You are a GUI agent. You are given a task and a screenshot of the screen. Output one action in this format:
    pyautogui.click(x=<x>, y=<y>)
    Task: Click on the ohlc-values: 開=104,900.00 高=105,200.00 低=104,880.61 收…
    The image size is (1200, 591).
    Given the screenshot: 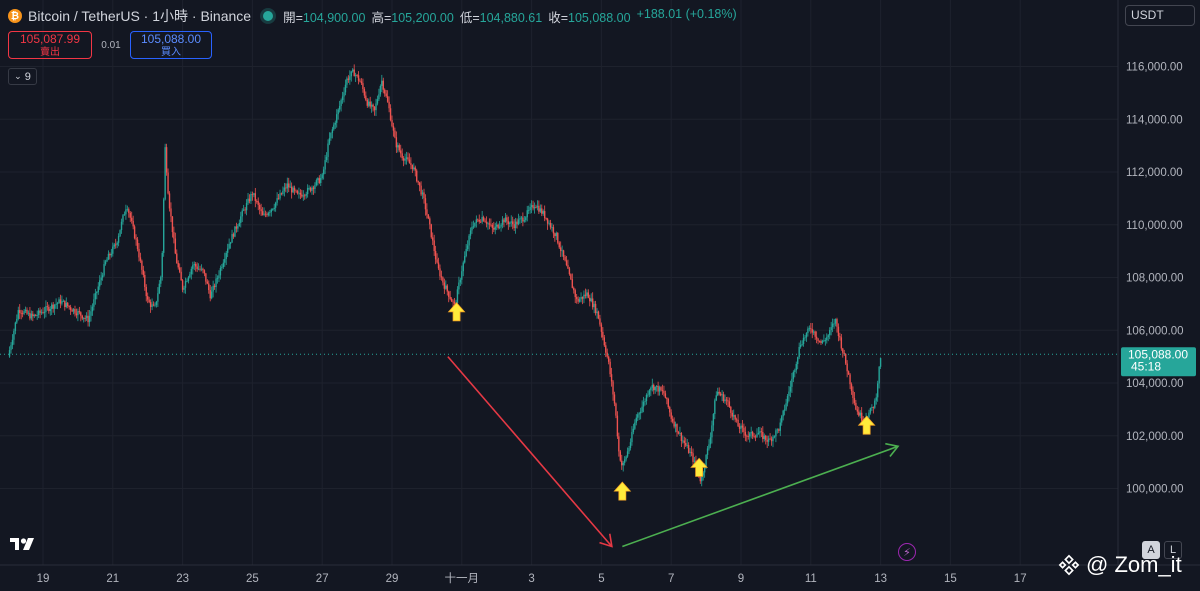 What is the action you would take?
    pyautogui.click(x=510, y=16)
    